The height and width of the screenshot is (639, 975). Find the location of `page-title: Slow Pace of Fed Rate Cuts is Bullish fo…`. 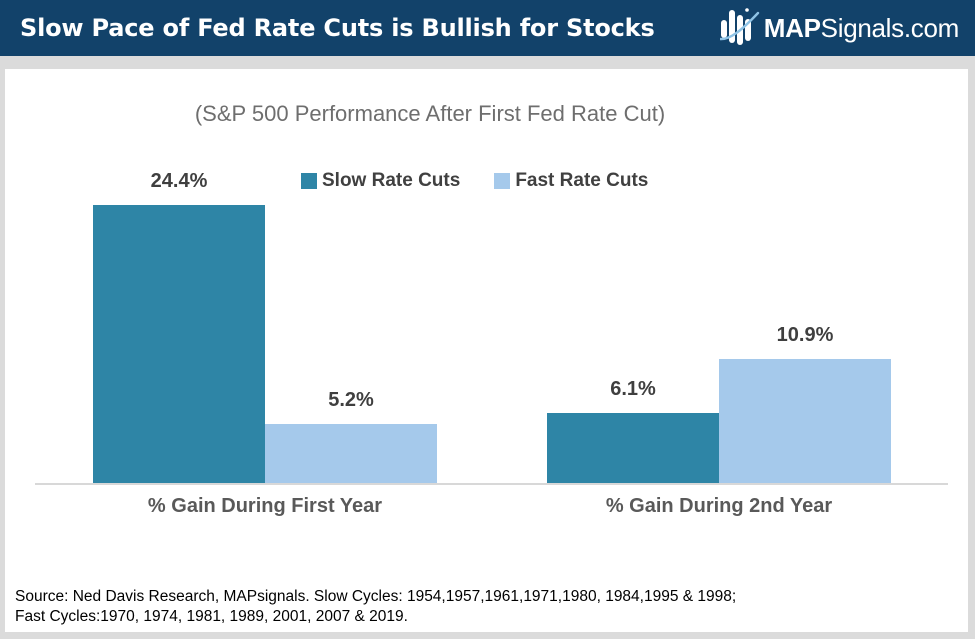

page-title: Slow Pace of Fed Rate Cuts is Bullish fo… is located at coordinates (337, 28).